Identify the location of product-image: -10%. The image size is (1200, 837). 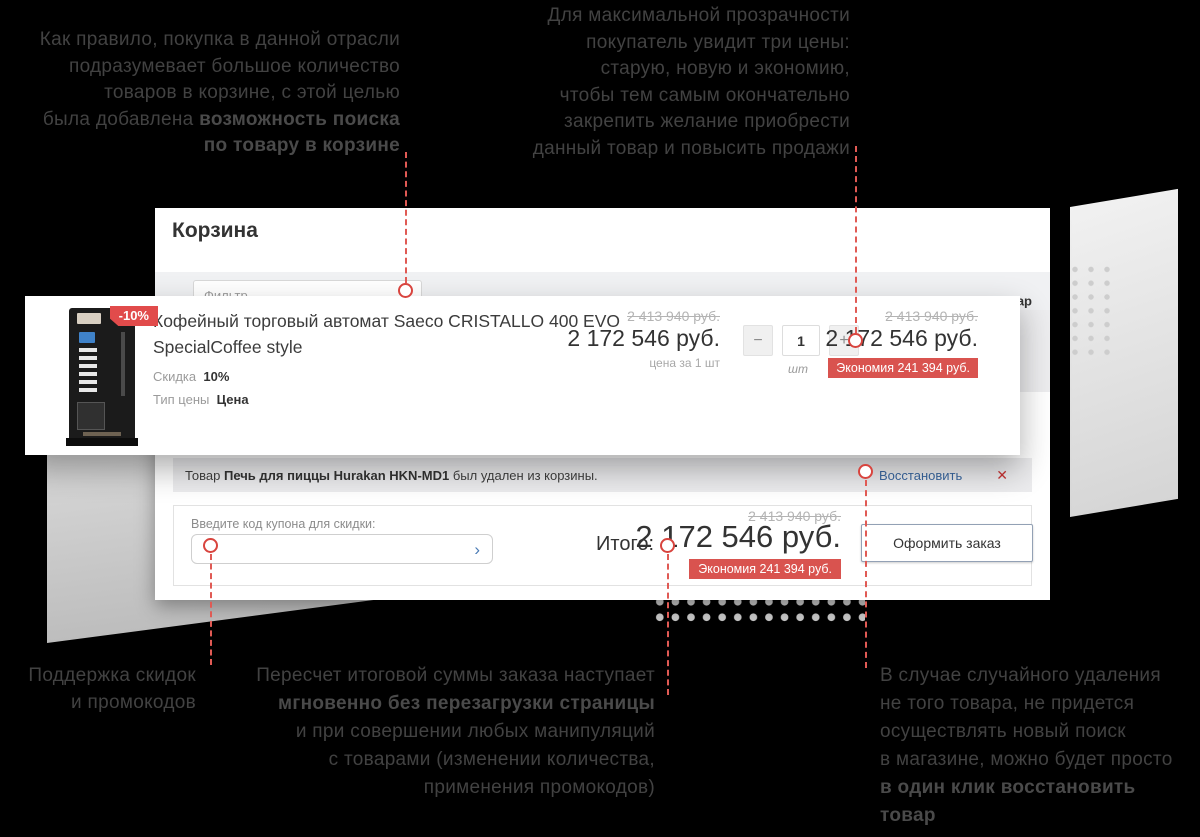
(107, 375).